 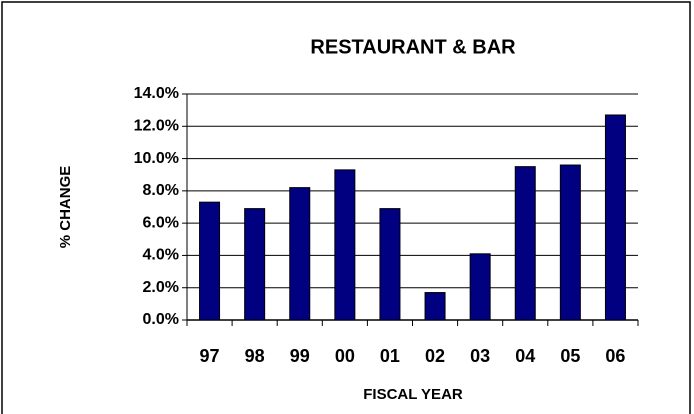 I want to click on x-tick-label: 06, so click(x=615, y=356).